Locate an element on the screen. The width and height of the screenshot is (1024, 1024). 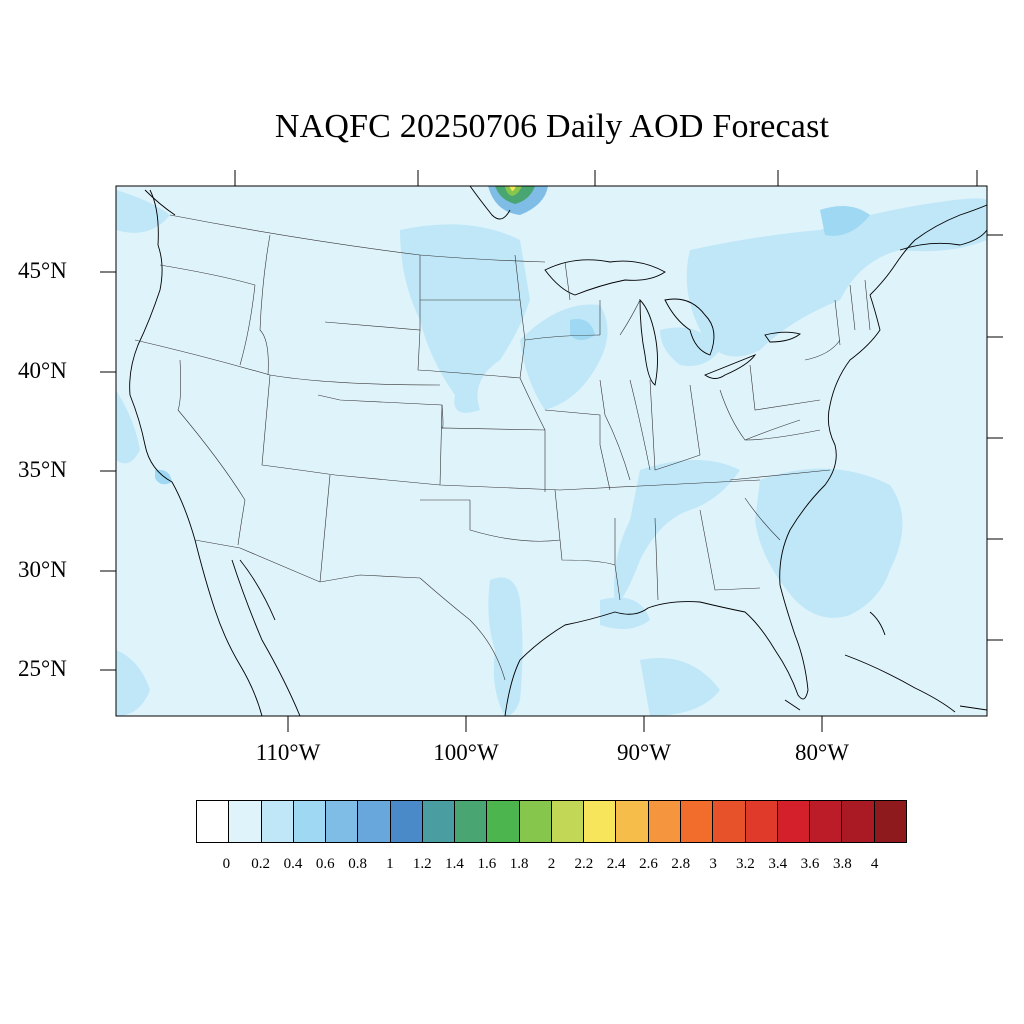
colorbar-tick-label: 1.4 is located at coordinates (454, 864).